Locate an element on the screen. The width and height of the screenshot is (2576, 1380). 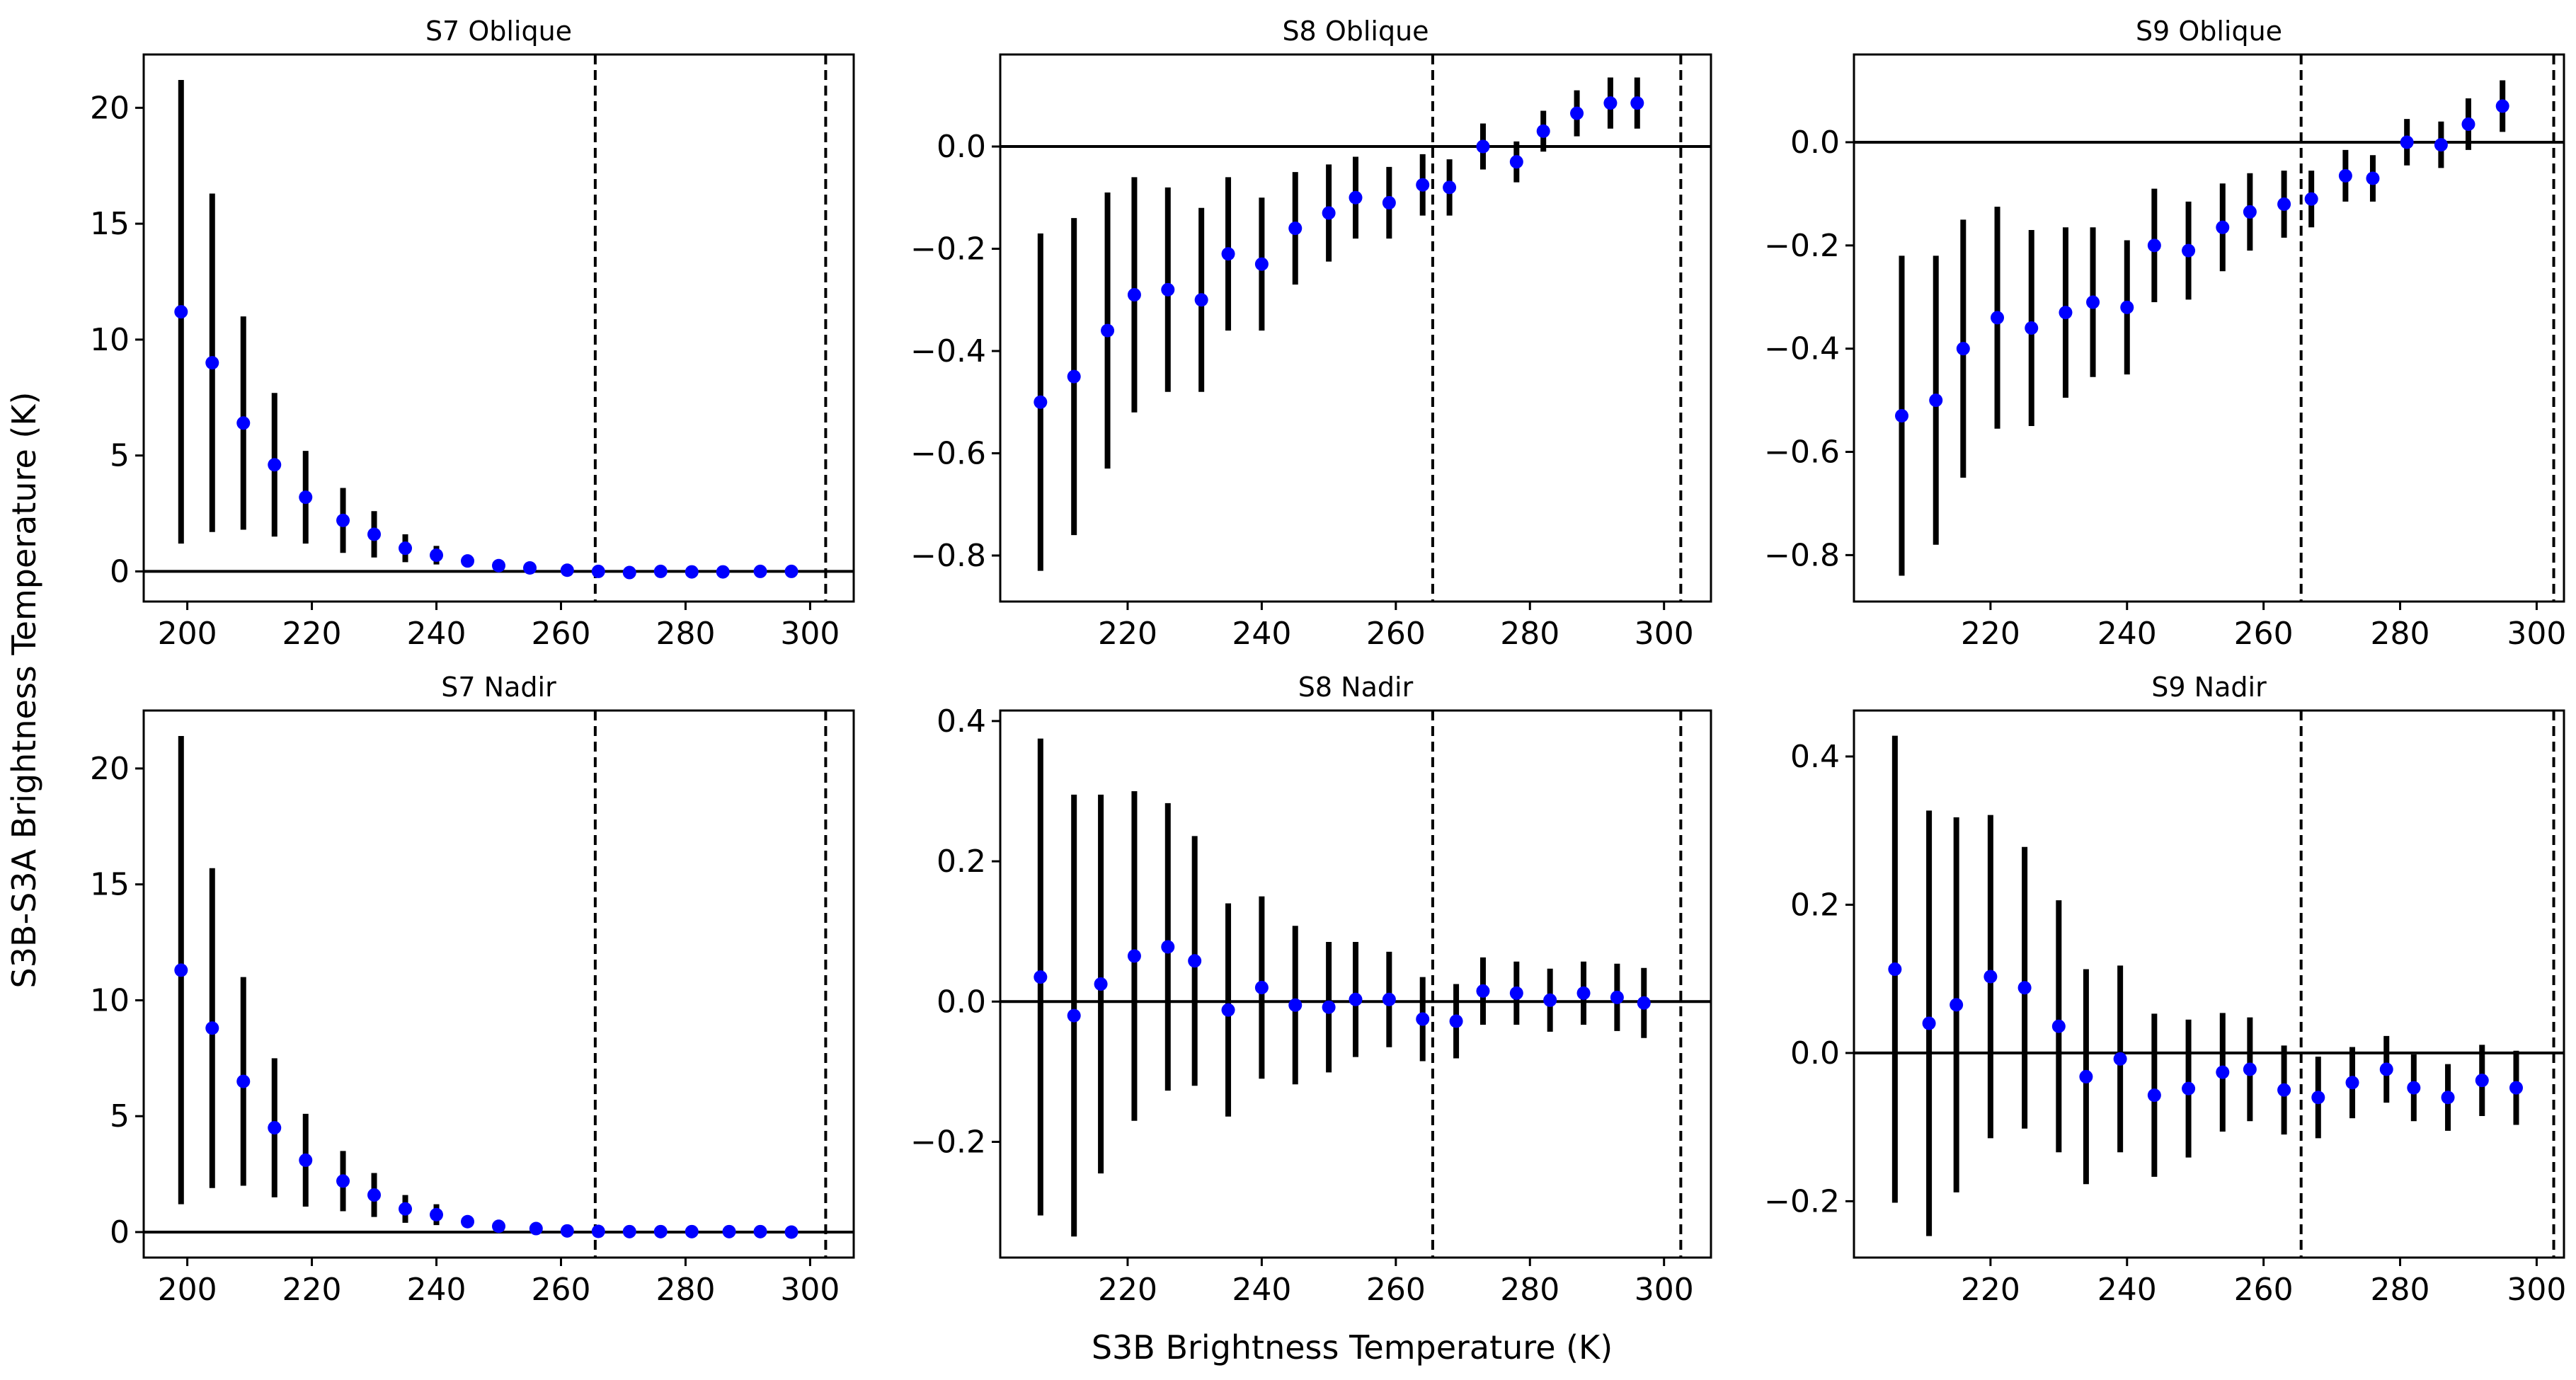
y-tick-label: −0.2 is located at coordinates (948, 250).